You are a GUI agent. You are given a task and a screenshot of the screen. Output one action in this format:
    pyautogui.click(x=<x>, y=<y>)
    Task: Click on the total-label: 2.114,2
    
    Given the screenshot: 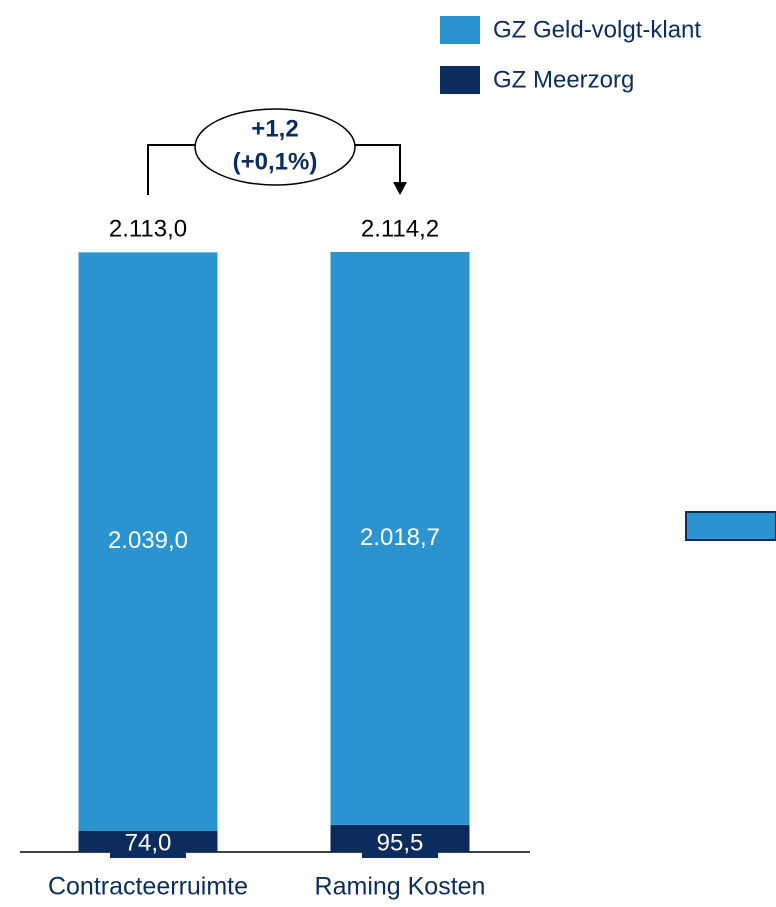 What is the action you would take?
    pyautogui.click(x=400, y=228)
    